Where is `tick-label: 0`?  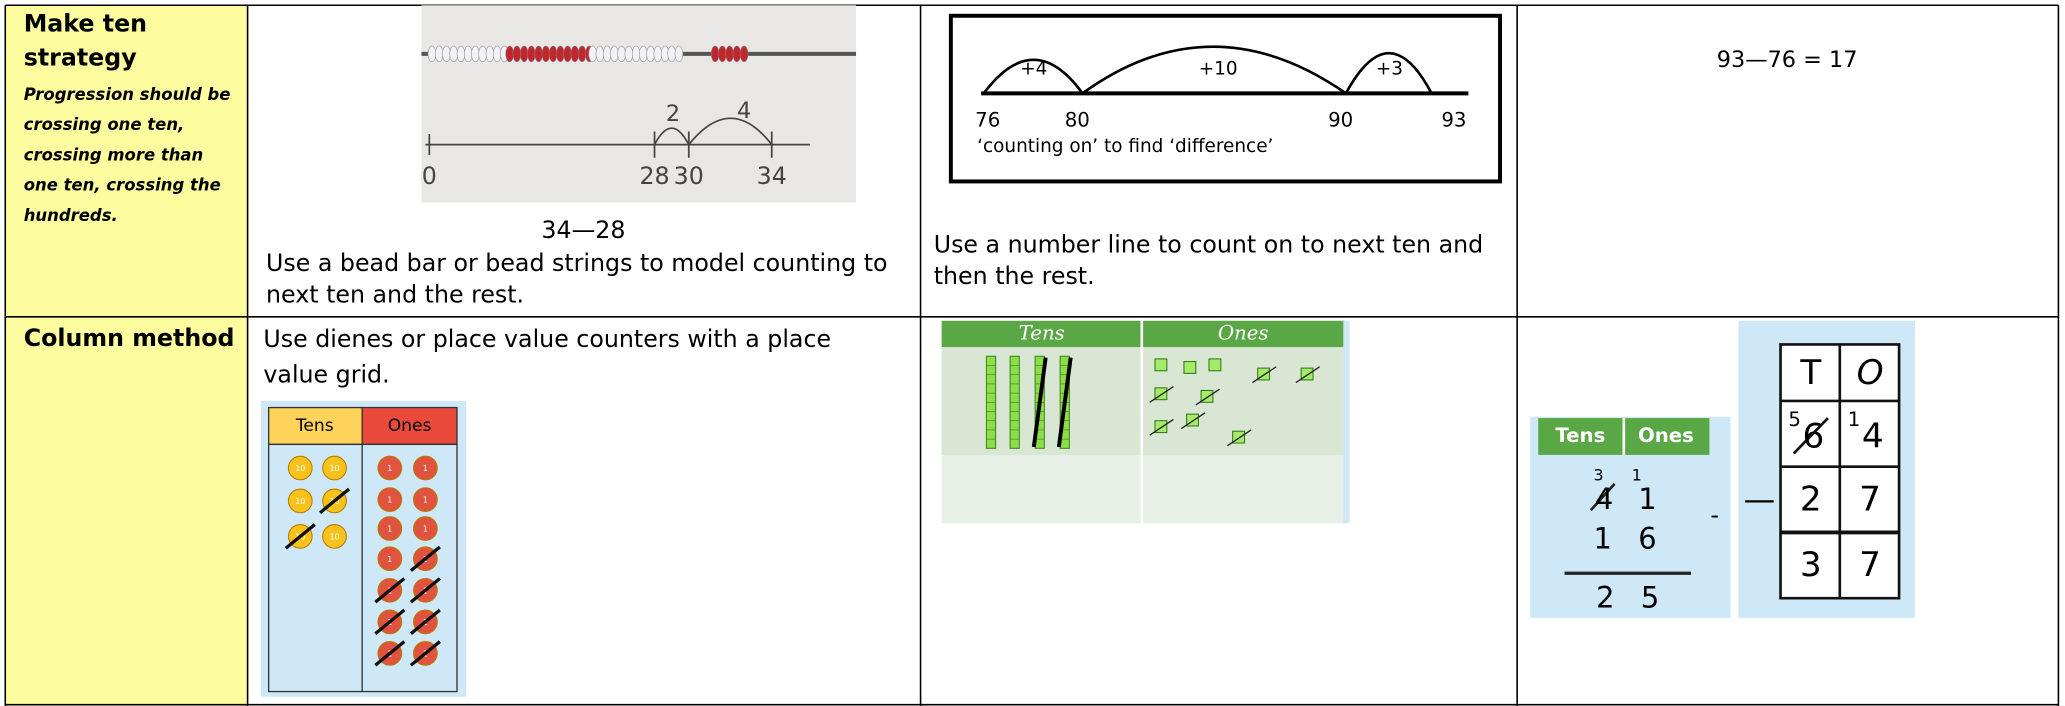 tick-label: 0 is located at coordinates (429, 176).